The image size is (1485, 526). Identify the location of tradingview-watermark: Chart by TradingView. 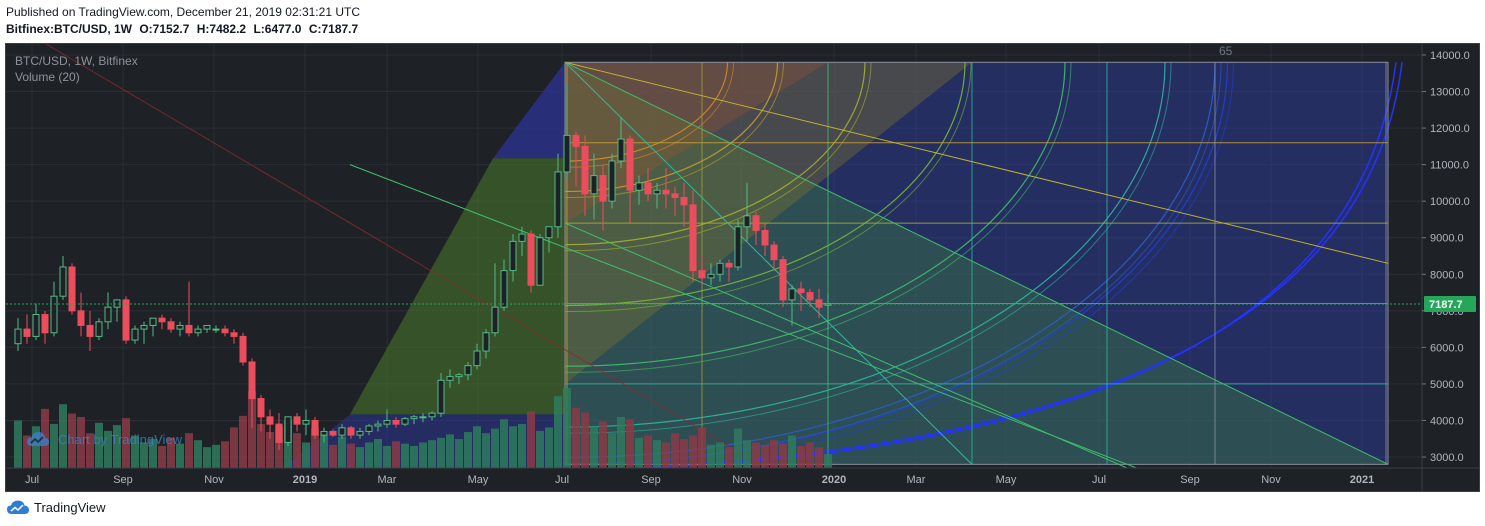
(104, 439).